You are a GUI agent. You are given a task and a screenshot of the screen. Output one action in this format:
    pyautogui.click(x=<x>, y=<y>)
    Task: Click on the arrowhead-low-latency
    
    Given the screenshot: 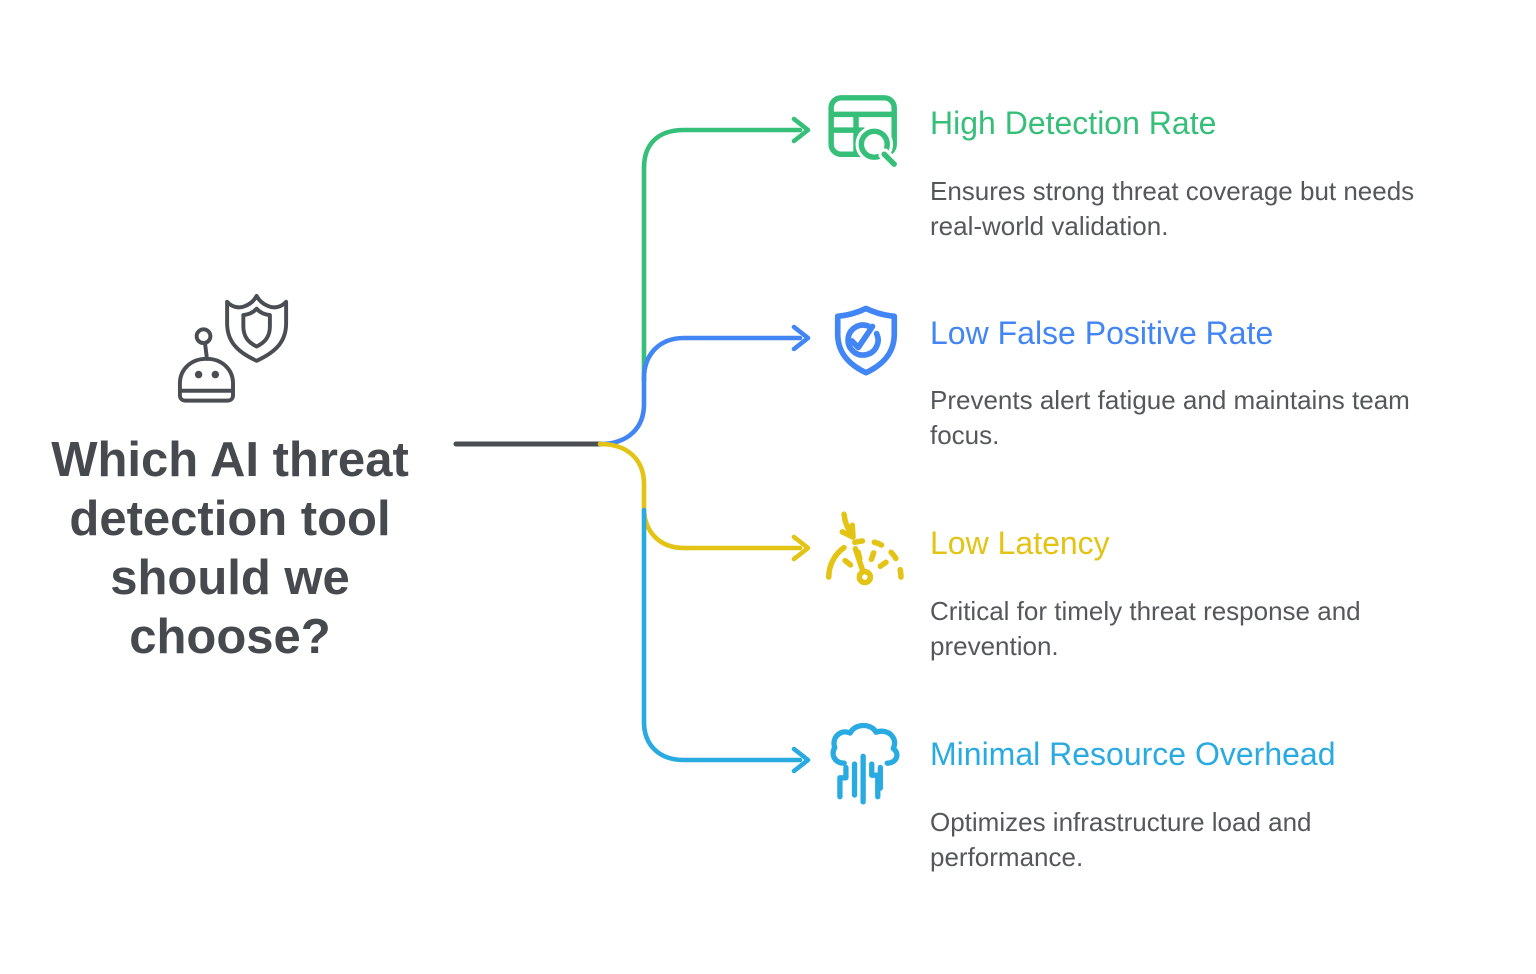 What is the action you would take?
    pyautogui.click(x=801, y=548)
    